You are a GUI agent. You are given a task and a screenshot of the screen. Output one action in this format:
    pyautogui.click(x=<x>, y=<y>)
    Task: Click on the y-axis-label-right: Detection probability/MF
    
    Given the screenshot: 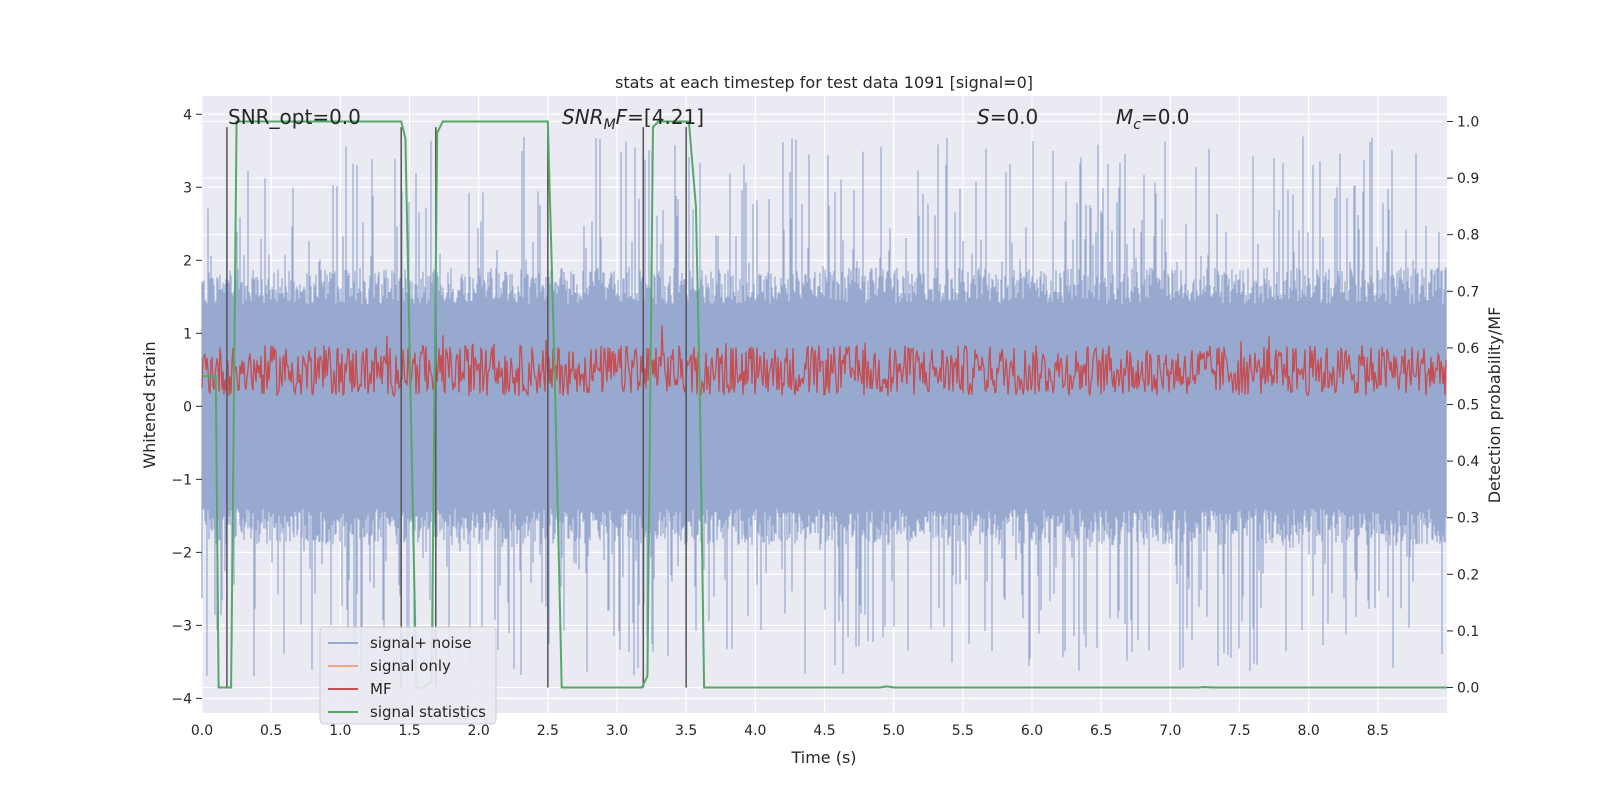 What is the action you would take?
    pyautogui.click(x=1494, y=405)
    